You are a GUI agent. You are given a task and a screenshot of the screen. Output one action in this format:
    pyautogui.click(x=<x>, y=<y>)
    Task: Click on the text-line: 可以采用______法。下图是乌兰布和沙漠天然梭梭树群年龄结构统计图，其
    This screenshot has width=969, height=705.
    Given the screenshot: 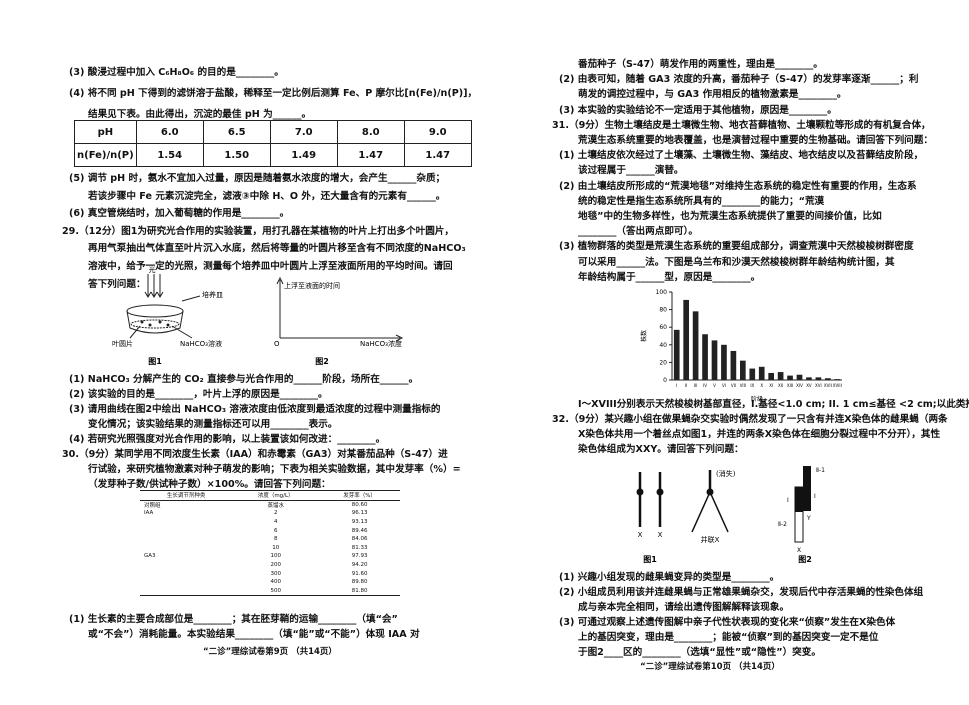 What is the action you would take?
    pyautogui.click(x=736, y=262)
    